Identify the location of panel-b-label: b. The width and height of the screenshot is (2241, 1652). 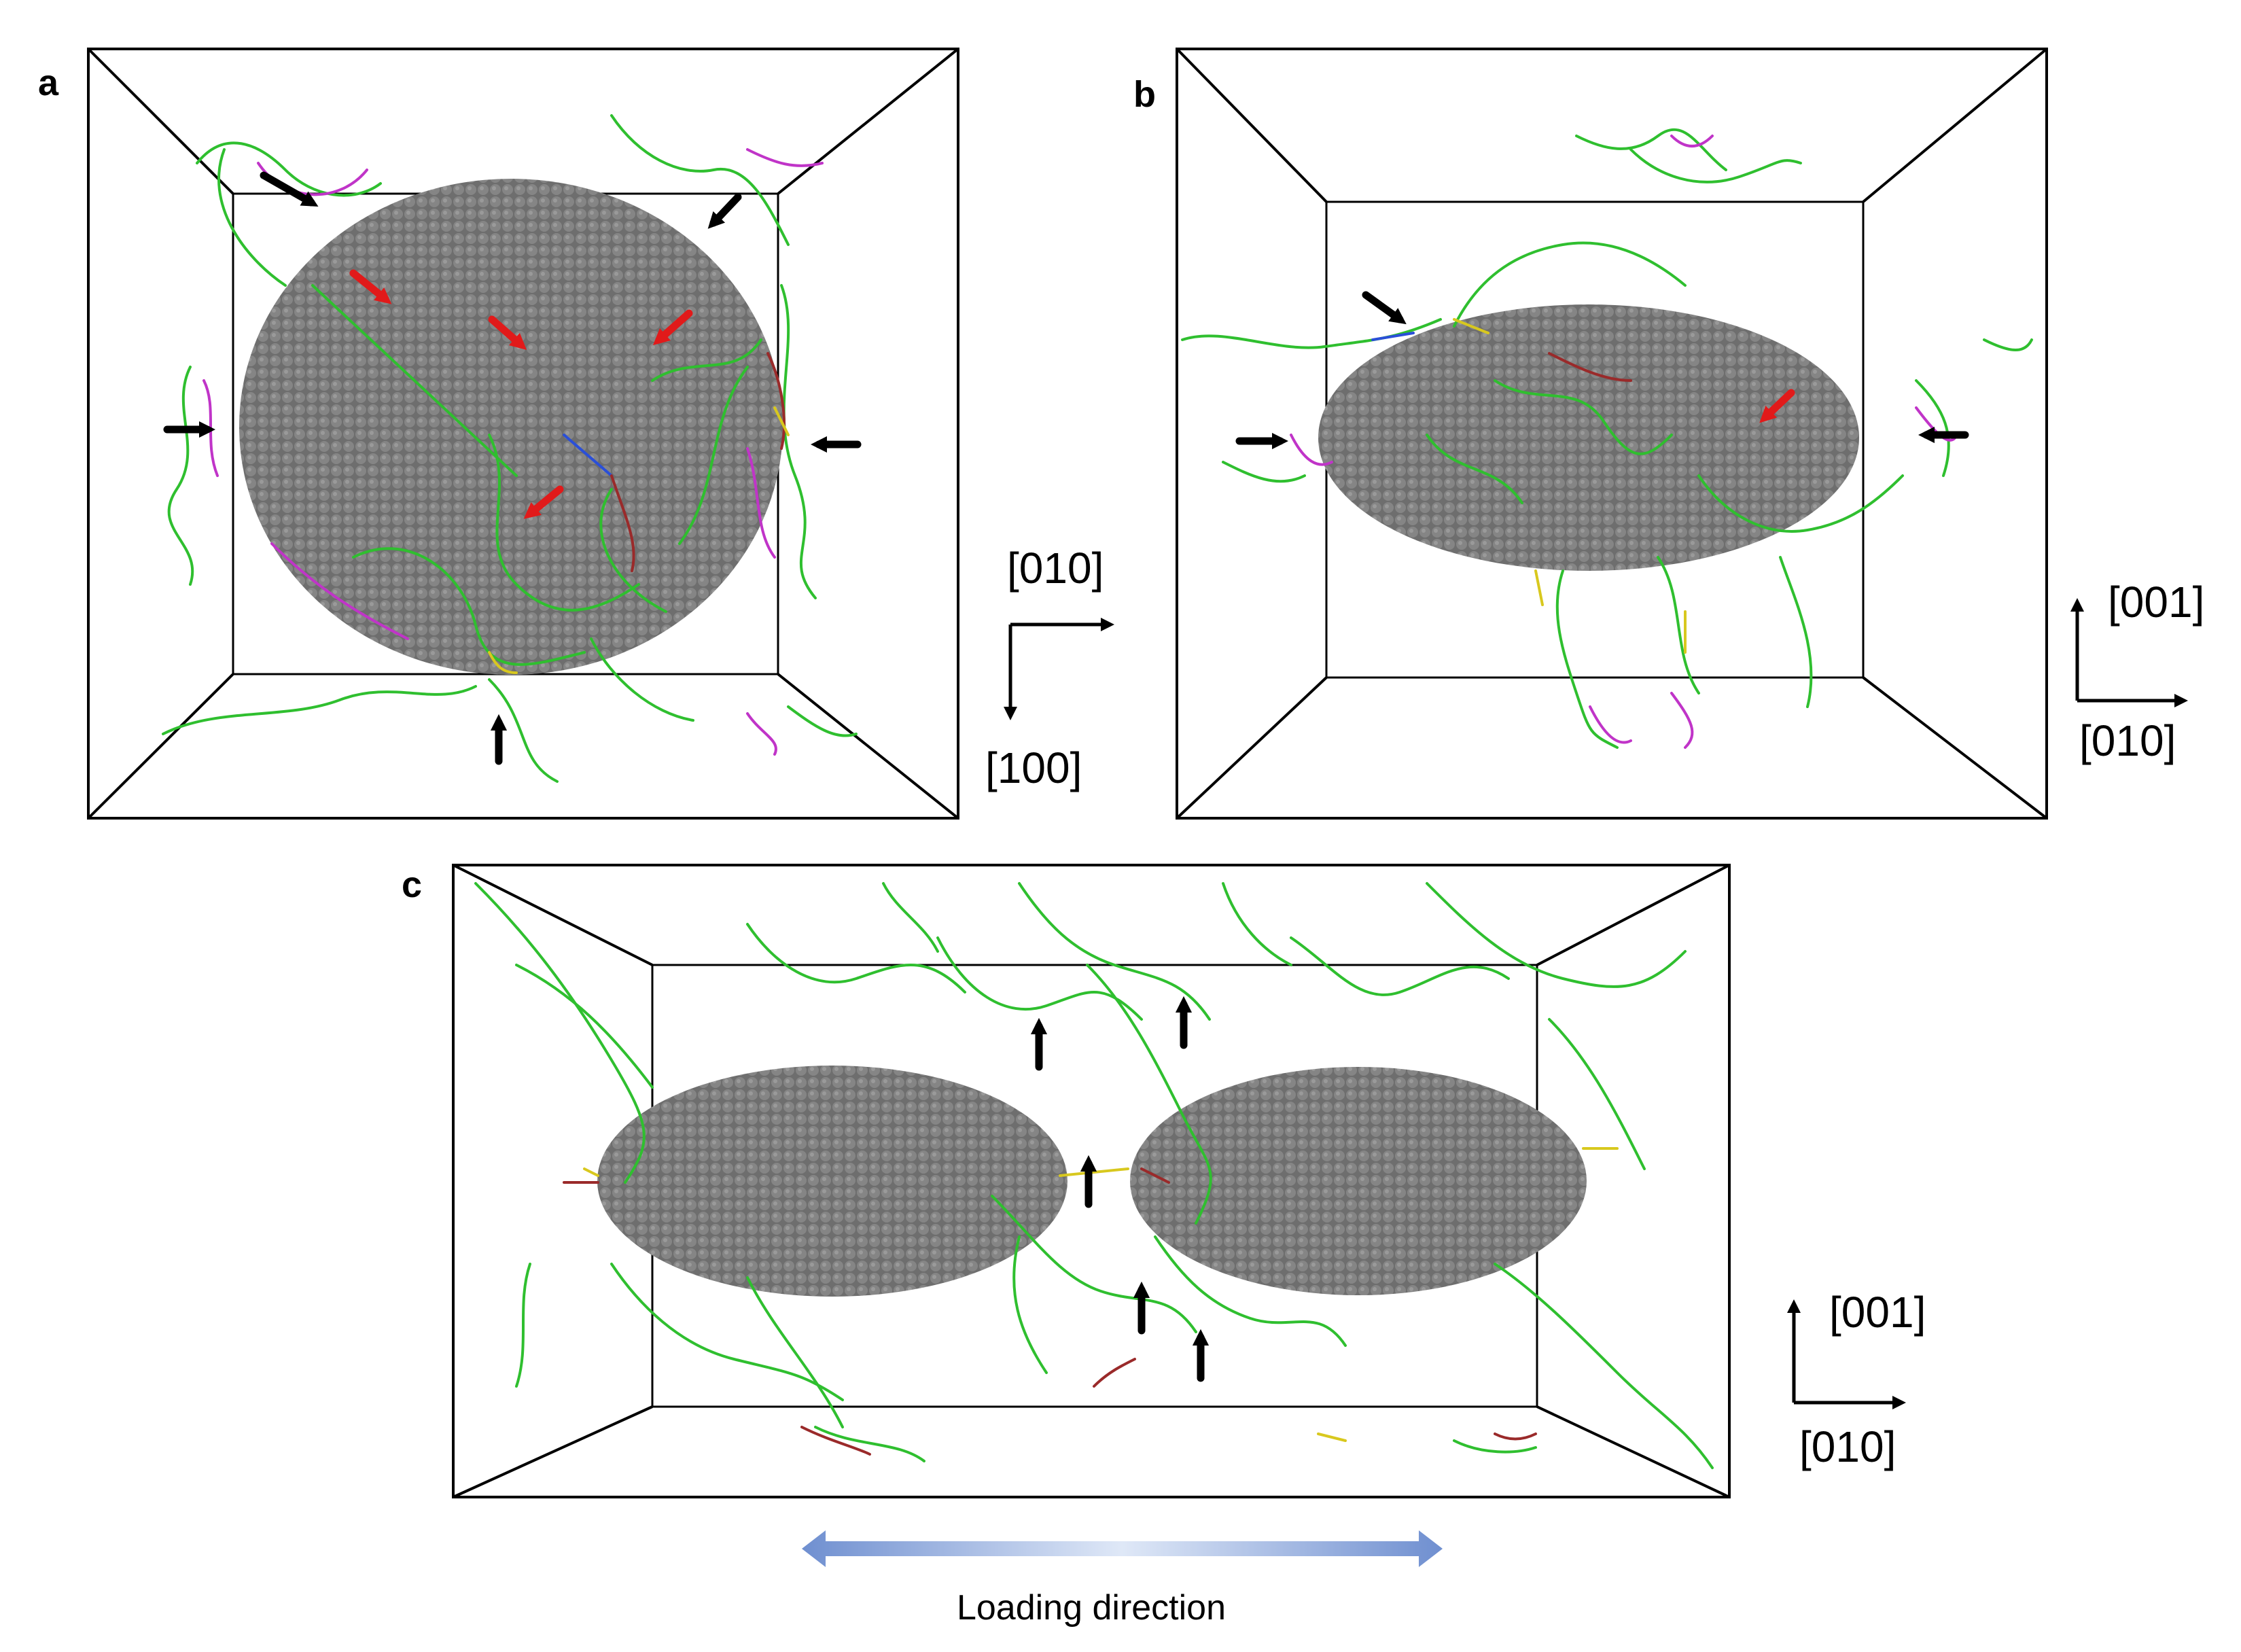
(1144, 94).